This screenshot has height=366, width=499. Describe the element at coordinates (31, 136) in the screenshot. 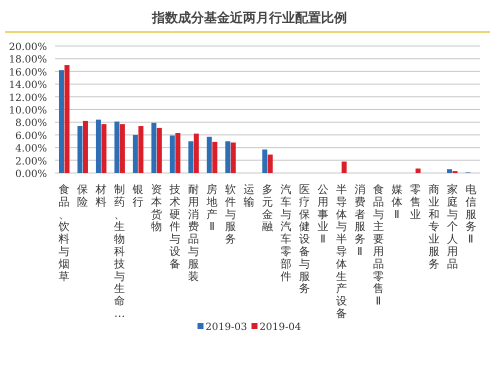

I see `y-tick-label: 6.00%` at that location.